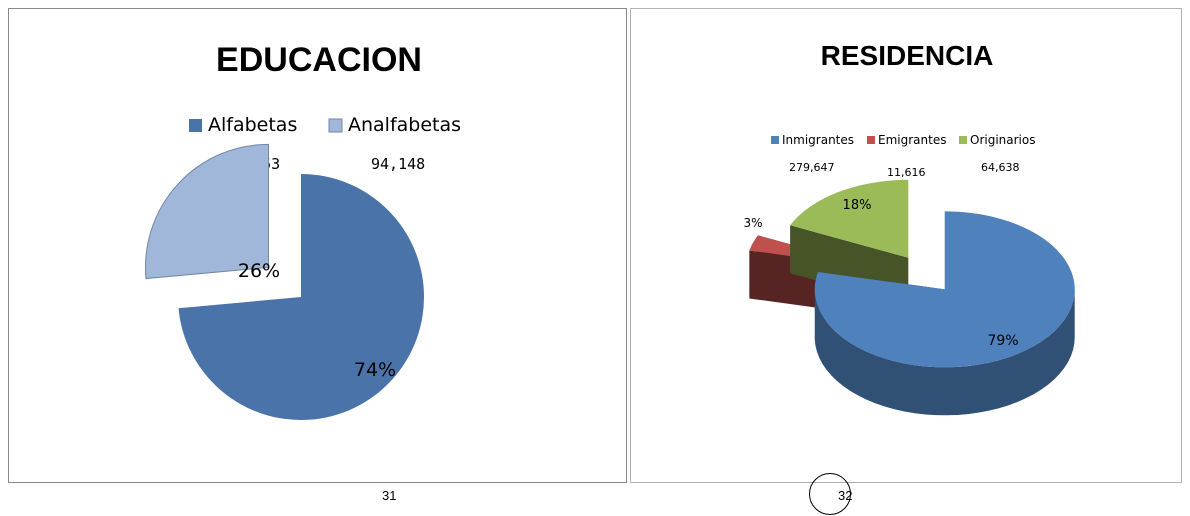 The height and width of the screenshot is (516, 1190). I want to click on value-label-originarios: 64,638, so click(1000, 167).